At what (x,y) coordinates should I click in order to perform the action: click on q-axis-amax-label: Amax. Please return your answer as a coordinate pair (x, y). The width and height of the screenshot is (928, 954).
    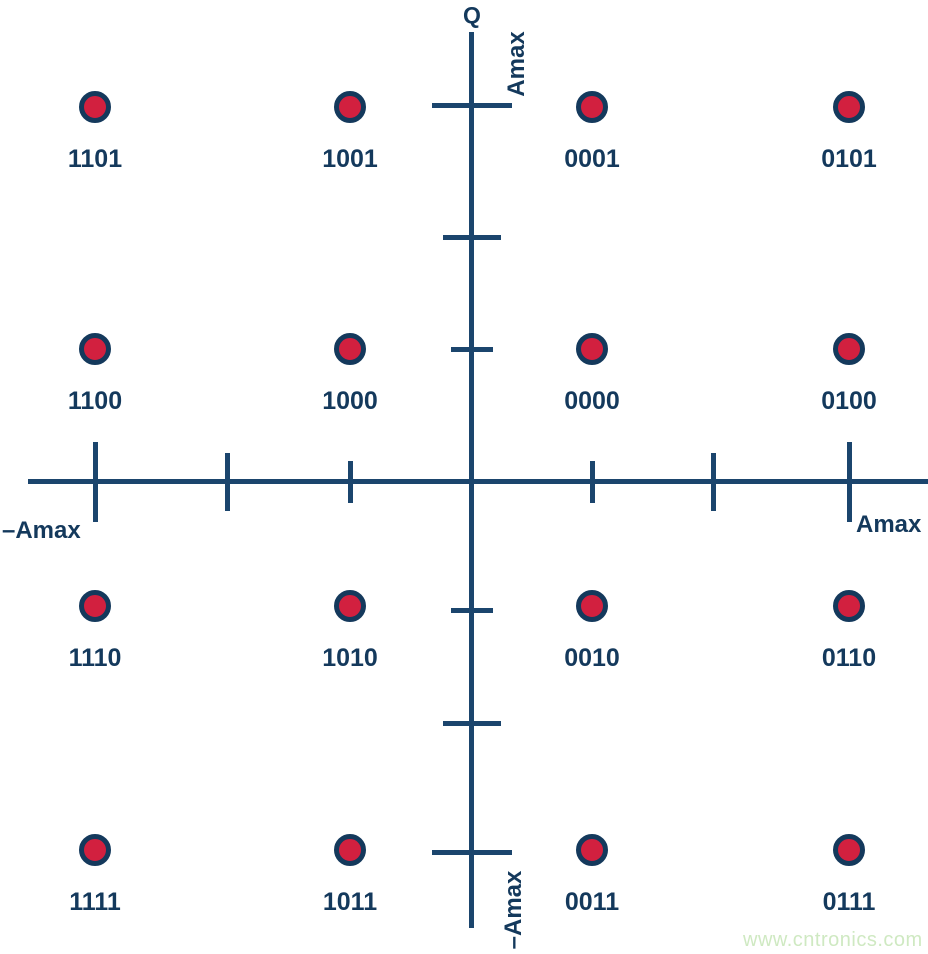
    Looking at the image, I should click on (516, 64).